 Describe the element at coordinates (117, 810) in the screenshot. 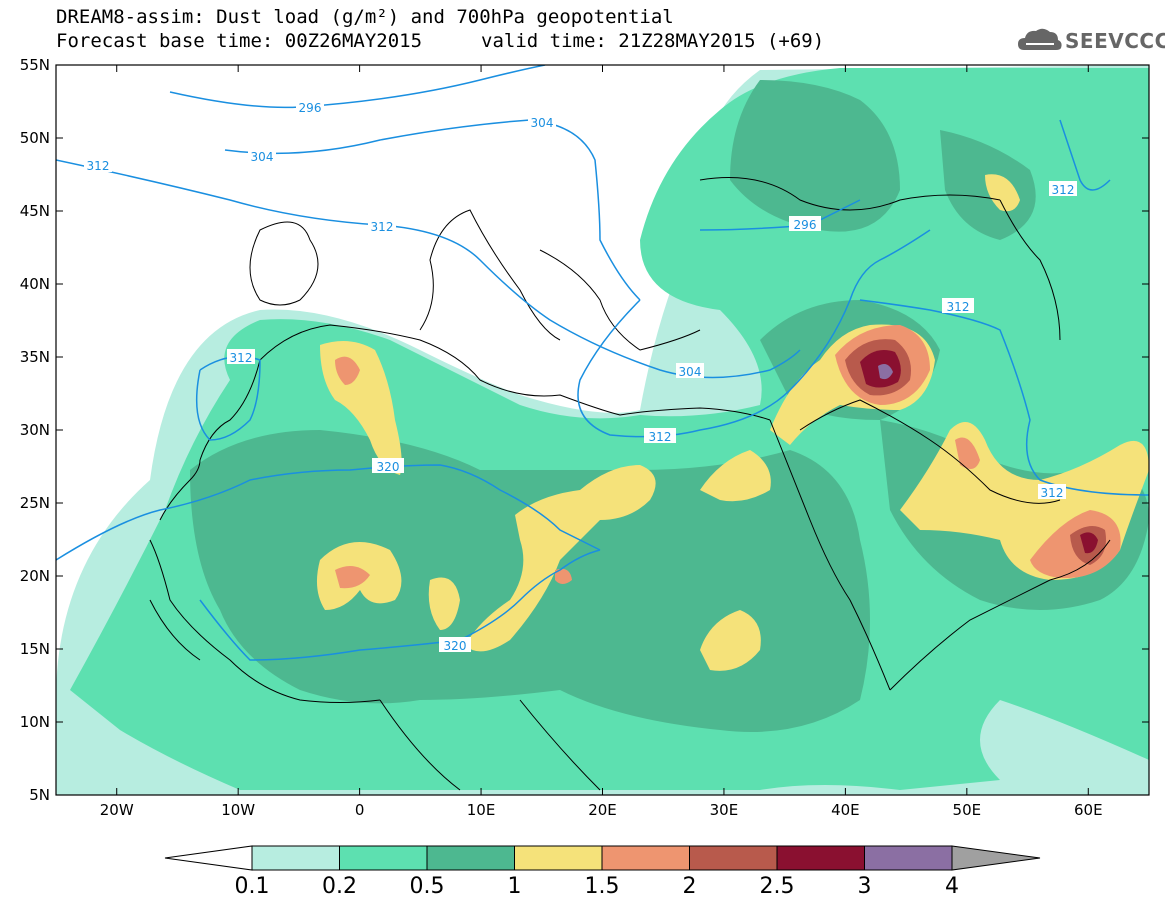

I see `lon-label: 20W` at that location.